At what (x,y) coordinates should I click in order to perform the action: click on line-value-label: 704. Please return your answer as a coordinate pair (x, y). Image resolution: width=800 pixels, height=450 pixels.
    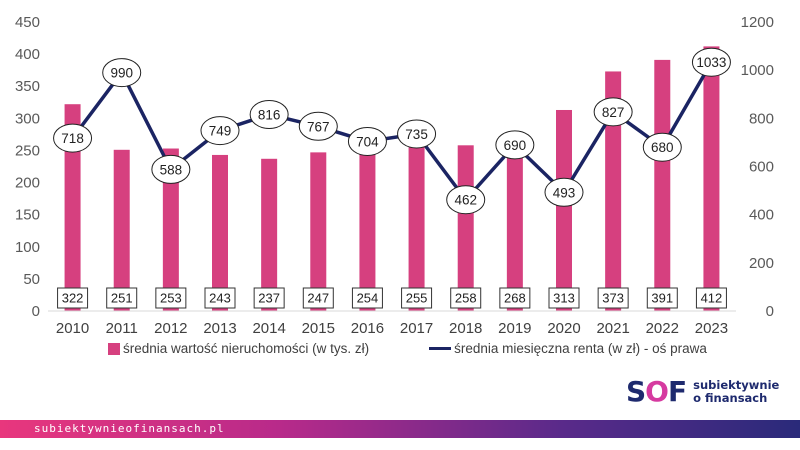
    Looking at the image, I should click on (367, 141).